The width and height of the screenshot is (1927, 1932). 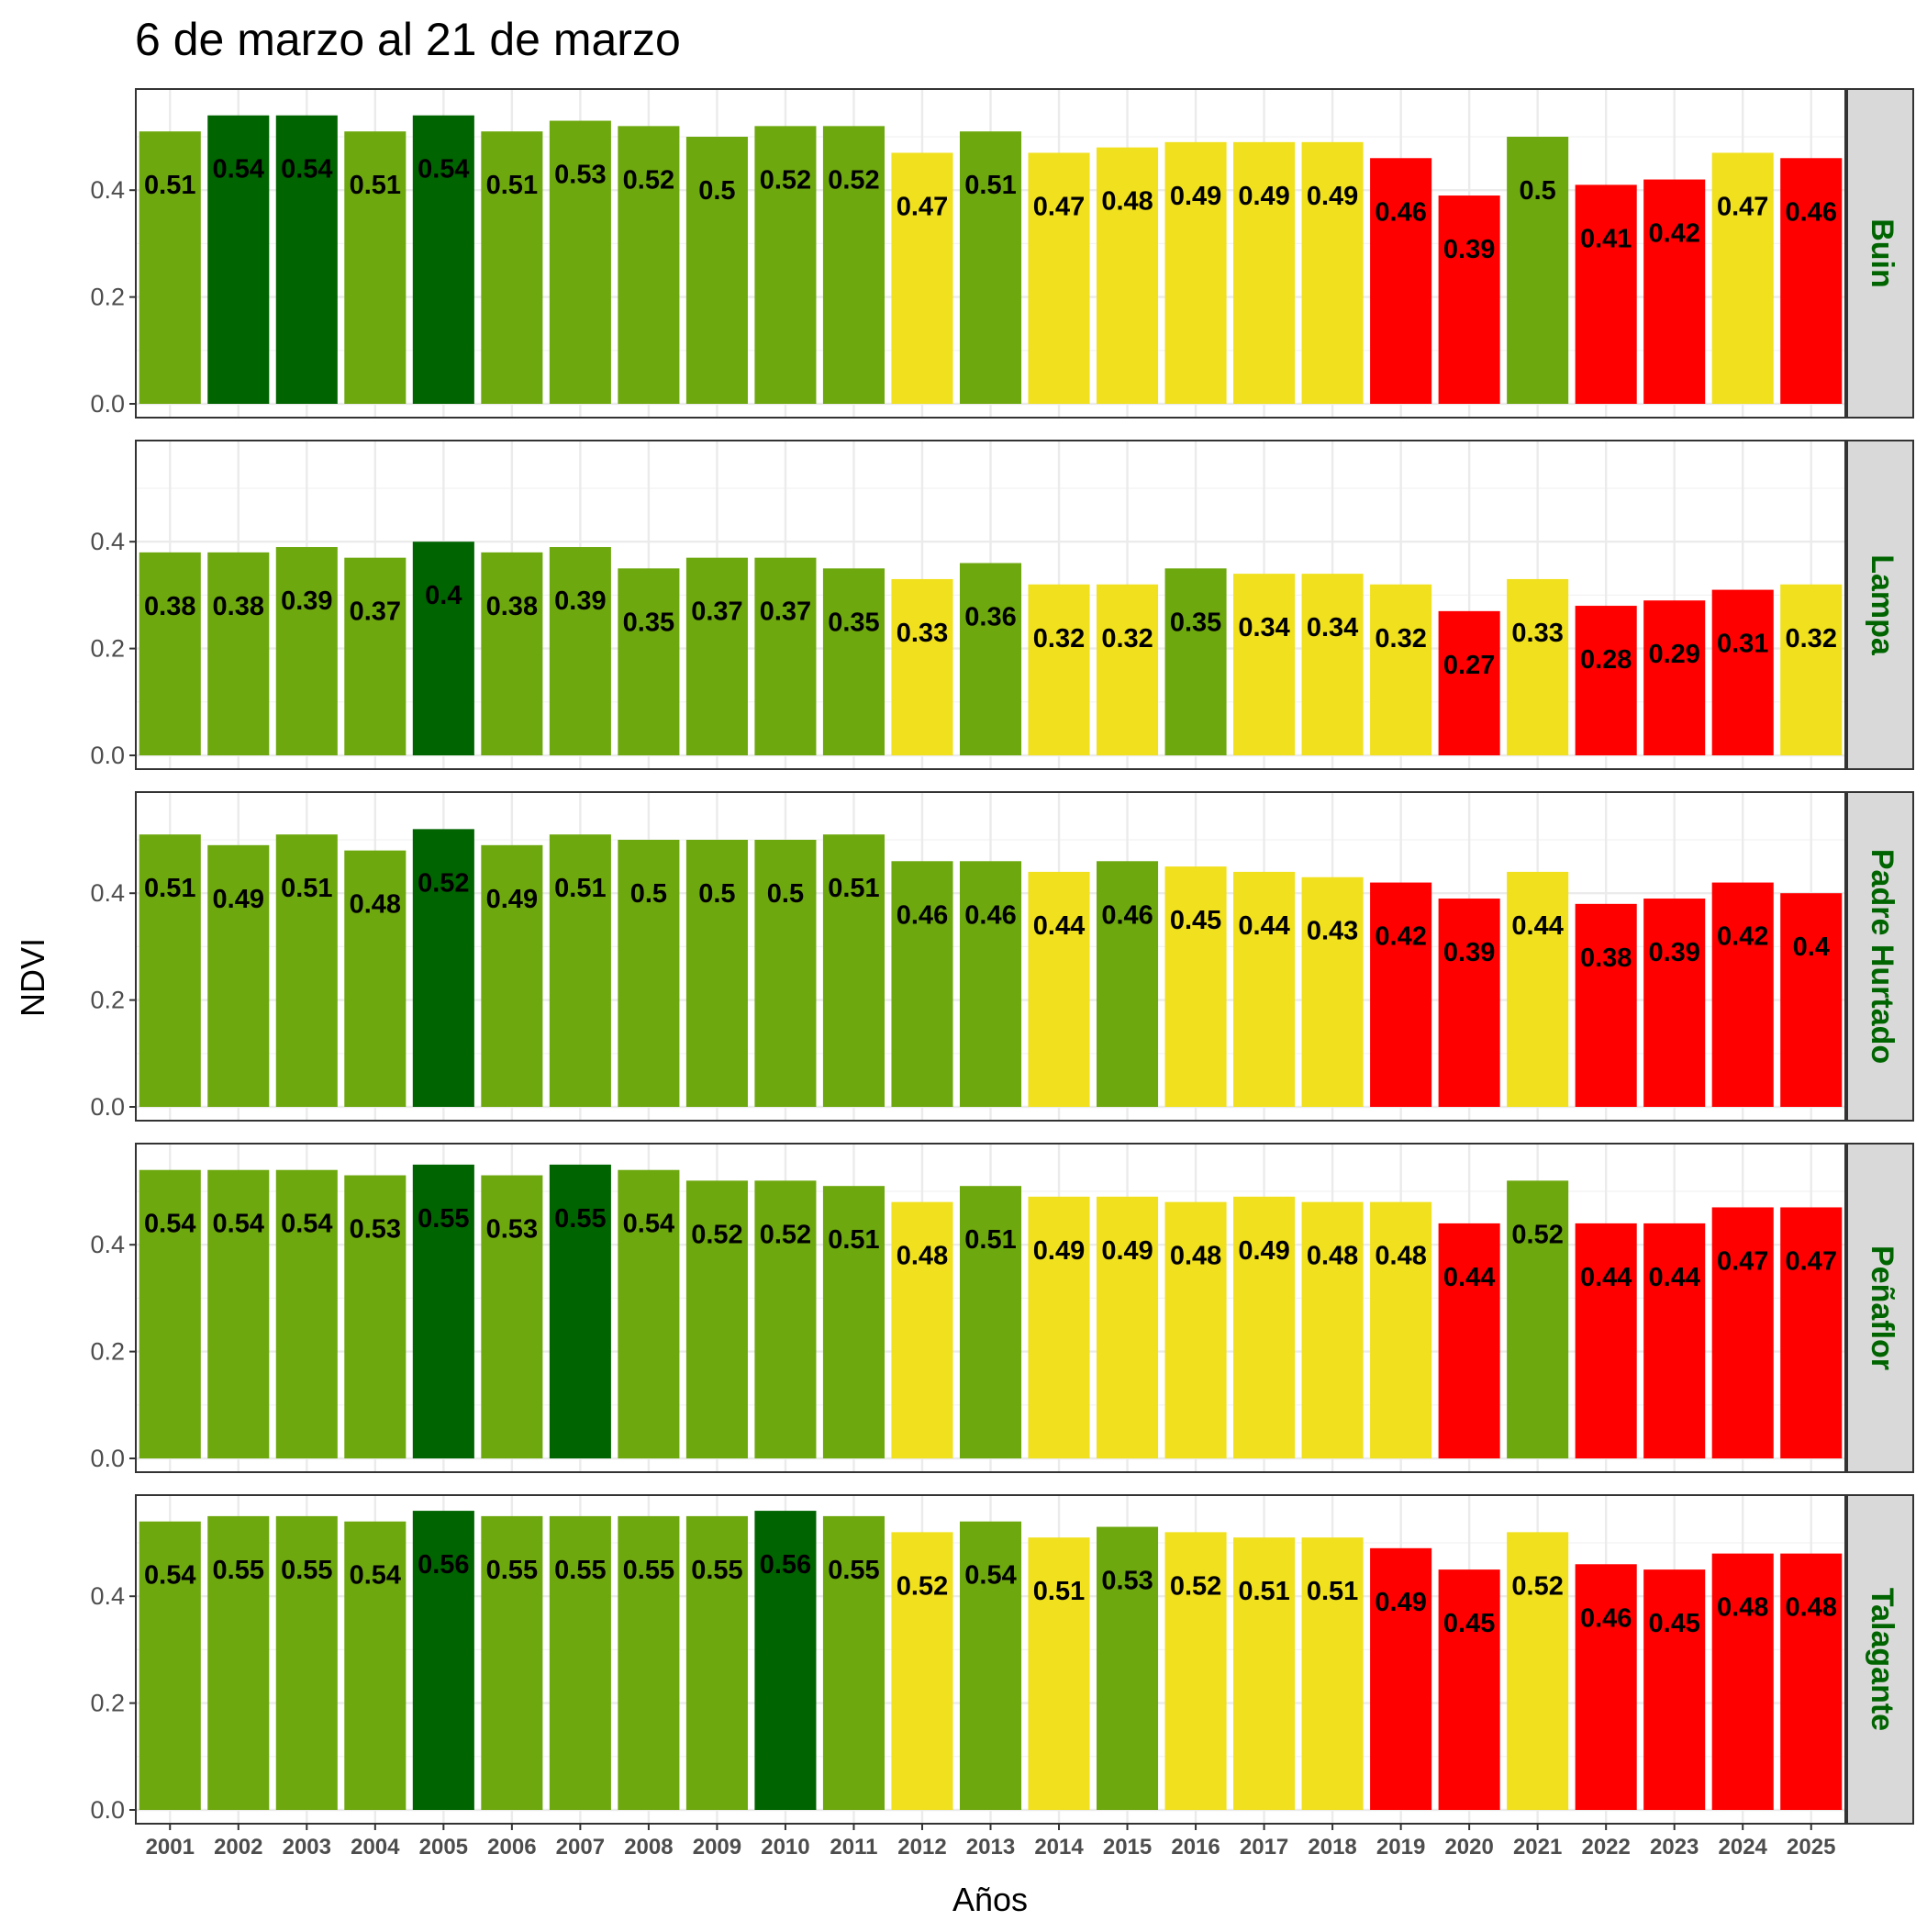 What do you see at coordinates (1263, 627) in the screenshot?
I see `bar-value-label: 0.34` at bounding box center [1263, 627].